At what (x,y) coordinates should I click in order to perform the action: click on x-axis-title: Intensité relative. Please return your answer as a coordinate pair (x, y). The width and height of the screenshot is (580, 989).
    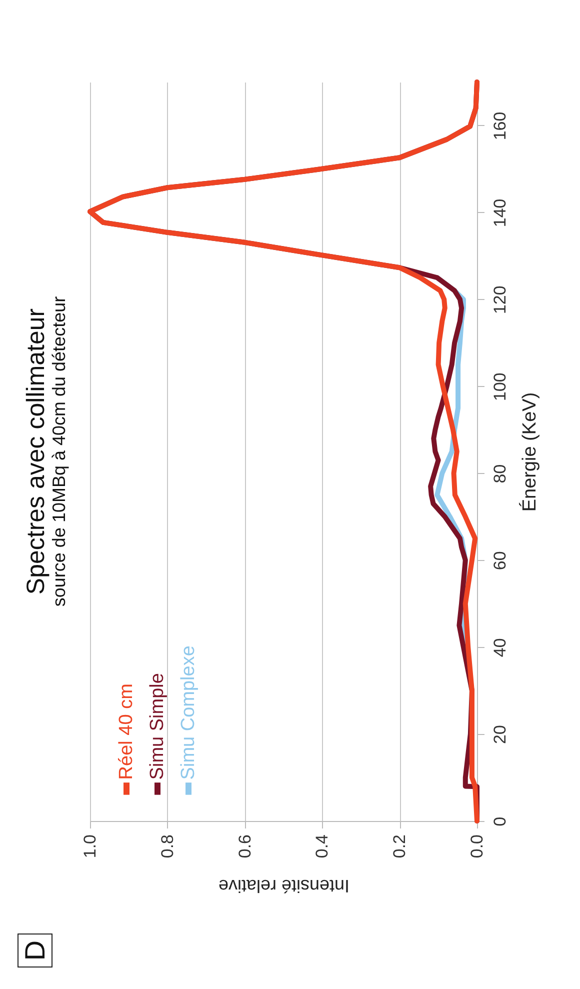
    Looking at the image, I should click on (284, 886).